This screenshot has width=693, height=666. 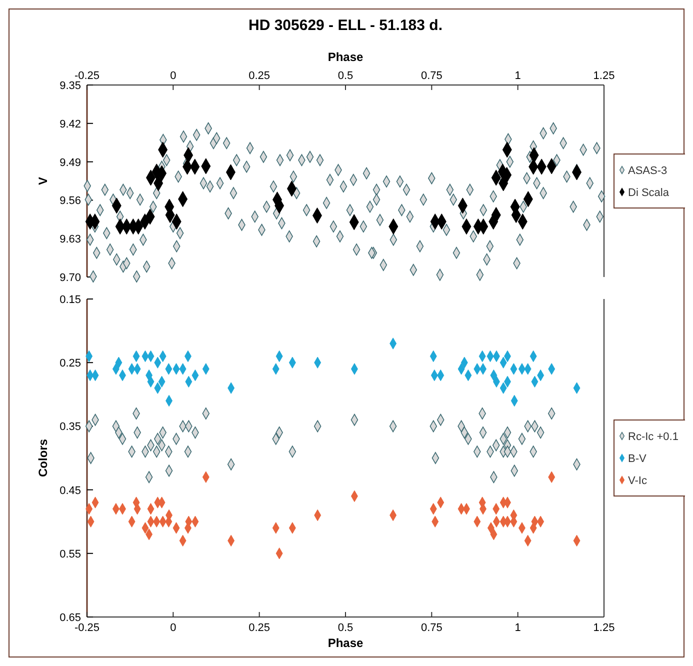 I want to click on legend-label: ASAS-3, so click(x=648, y=171).